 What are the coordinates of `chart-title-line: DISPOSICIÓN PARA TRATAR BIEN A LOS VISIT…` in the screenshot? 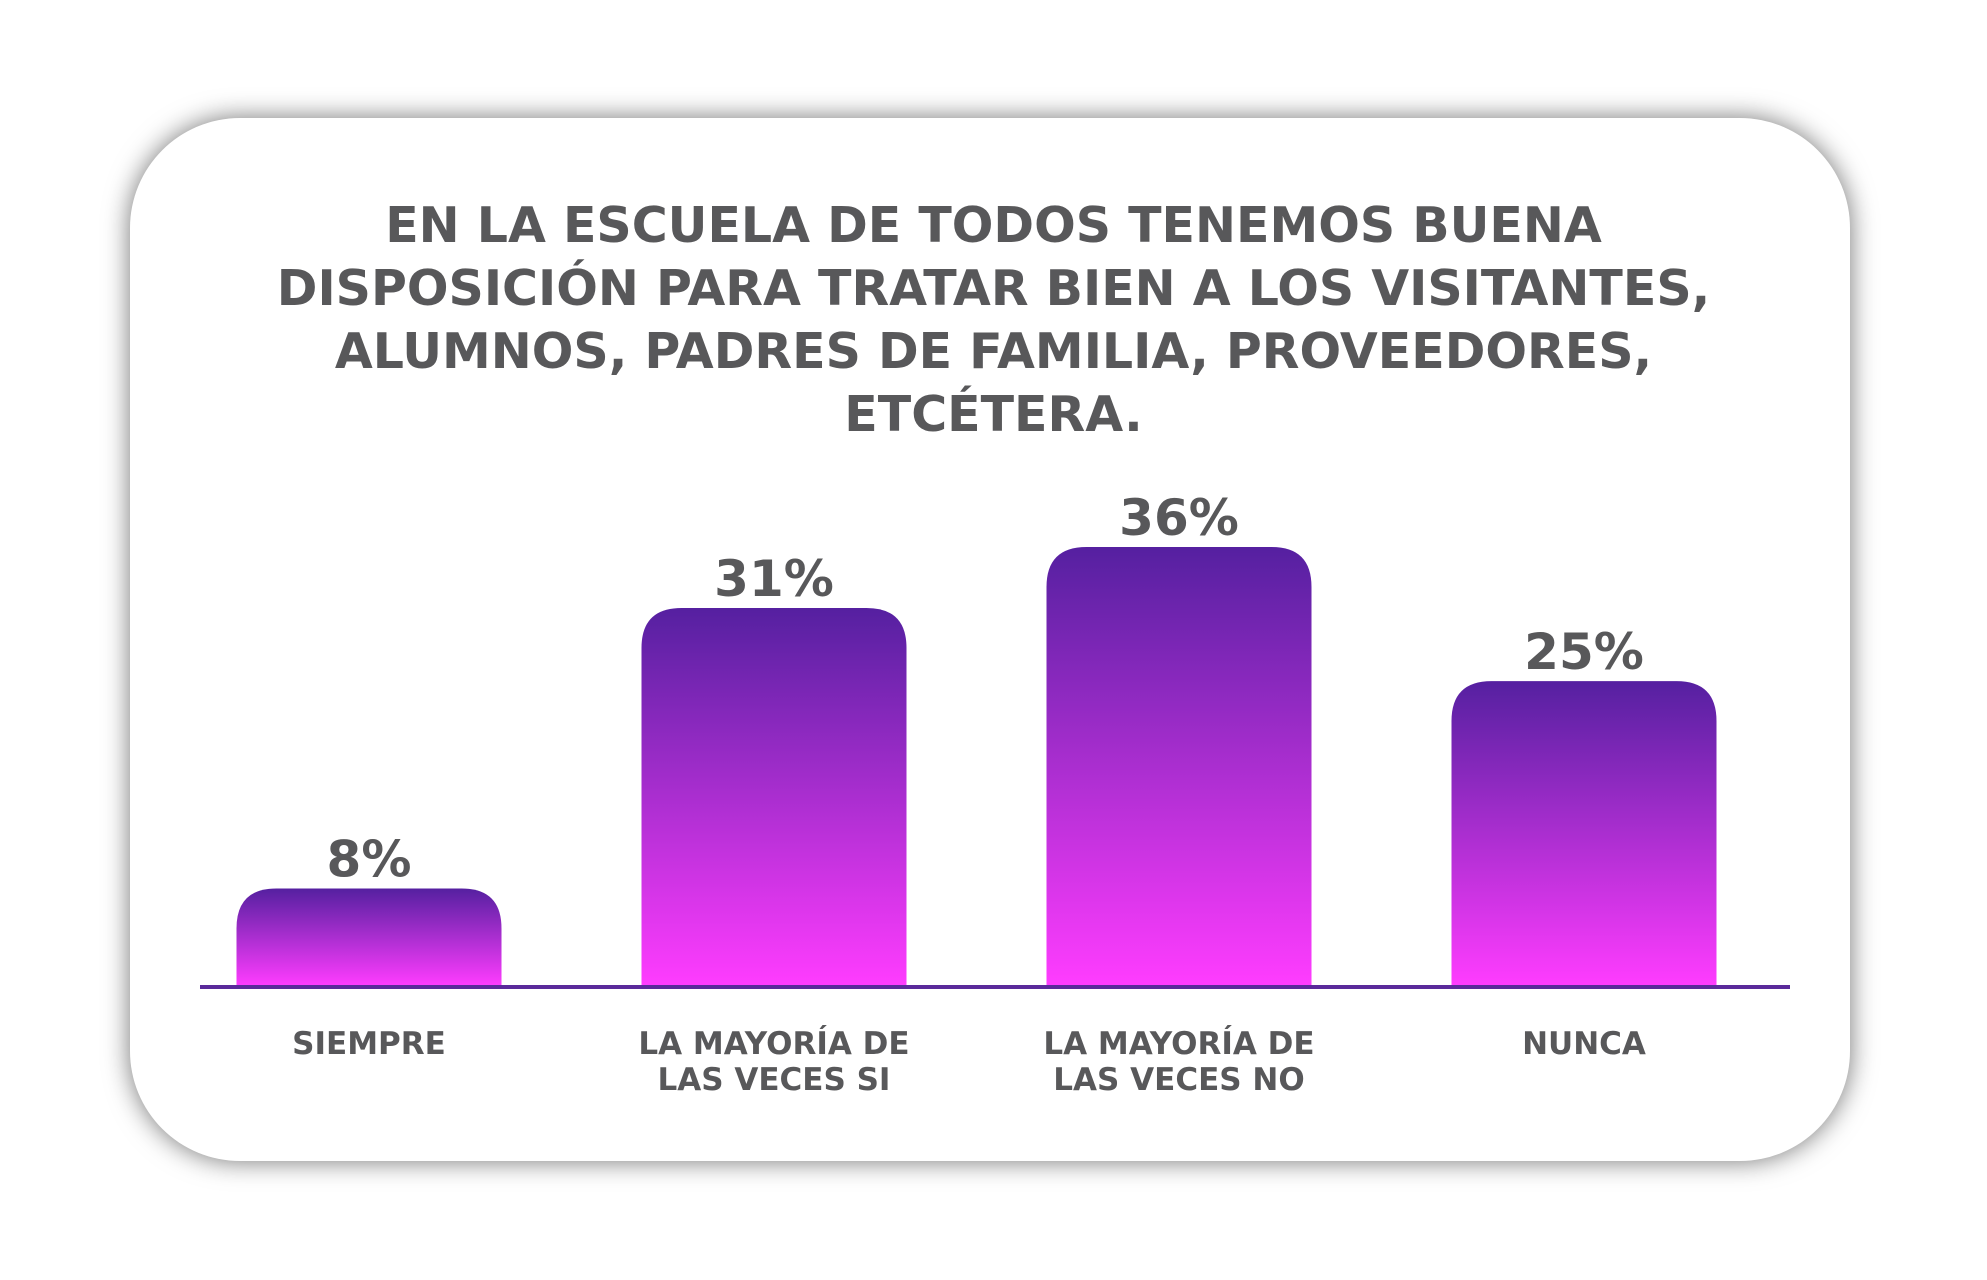 It's located at (993, 288).